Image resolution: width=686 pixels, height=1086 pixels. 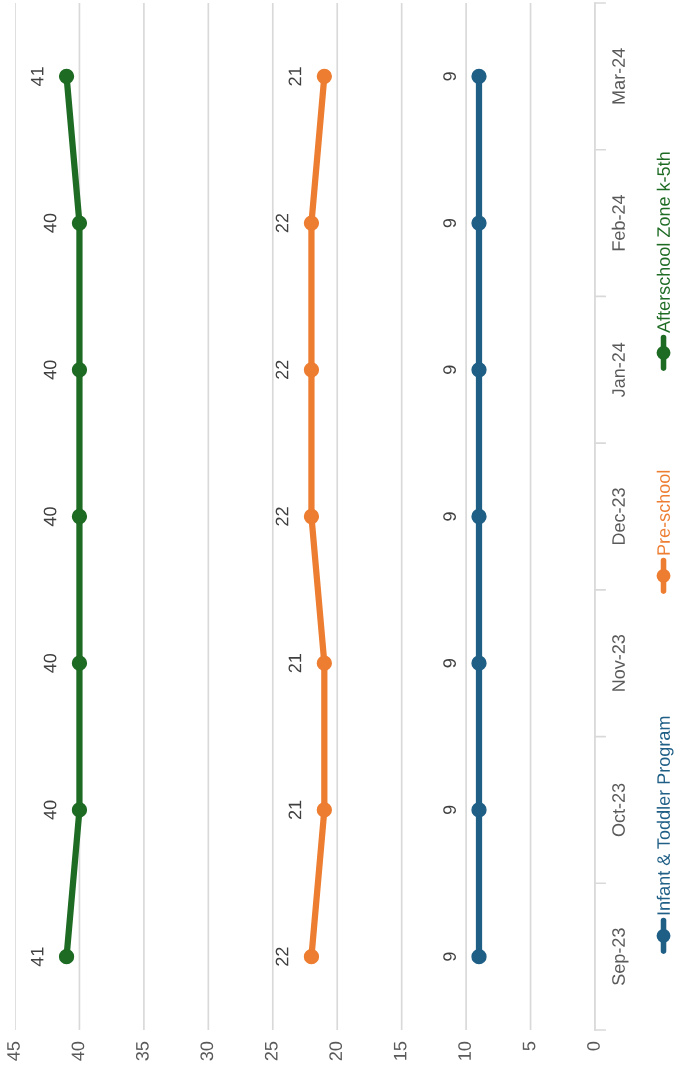 I want to click on x-tick-label: 30, so click(x=207, y=1051).